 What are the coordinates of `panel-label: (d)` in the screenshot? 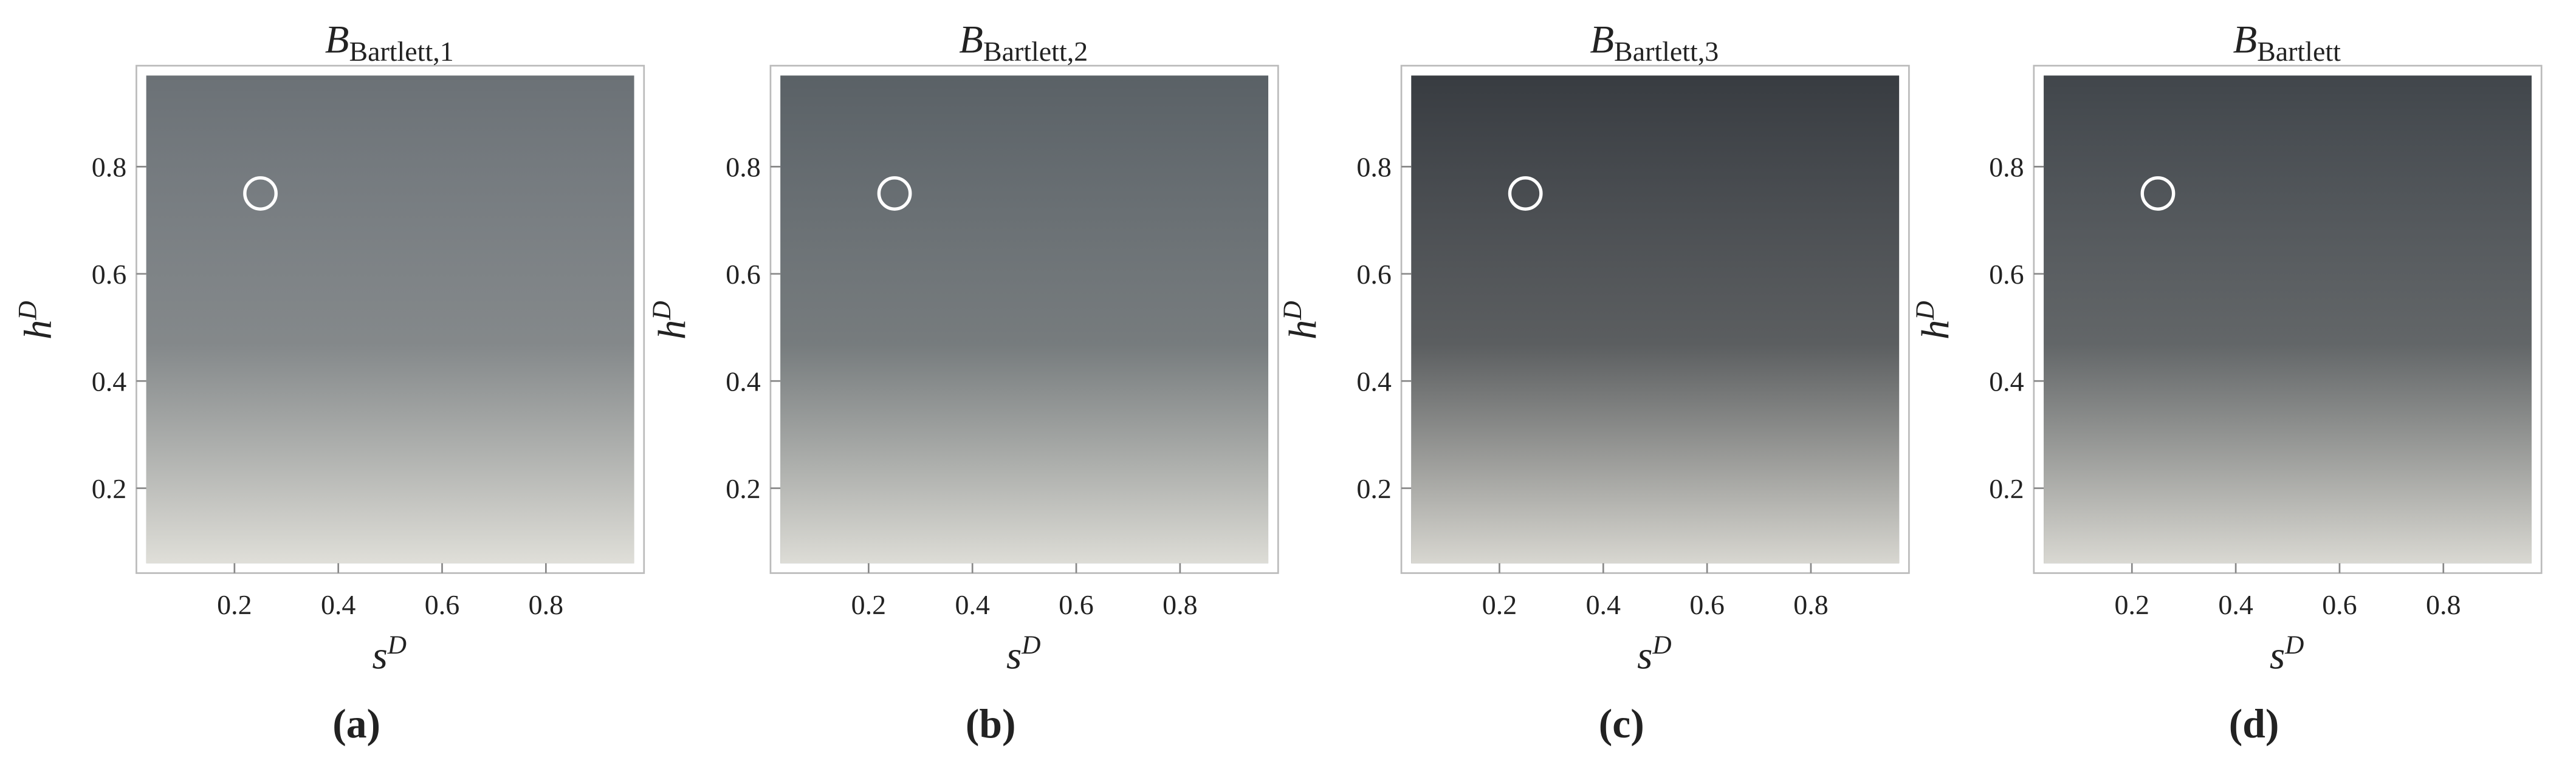 It's located at (2254, 724).